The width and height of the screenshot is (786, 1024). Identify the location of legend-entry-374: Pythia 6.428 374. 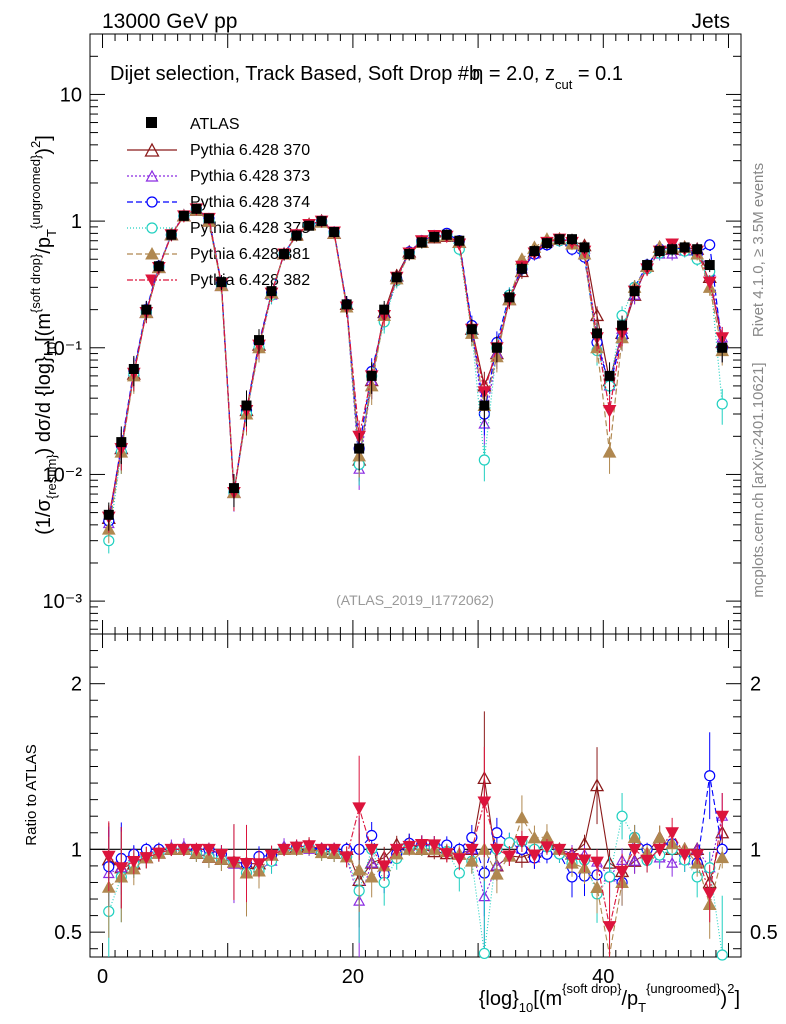
(218, 202).